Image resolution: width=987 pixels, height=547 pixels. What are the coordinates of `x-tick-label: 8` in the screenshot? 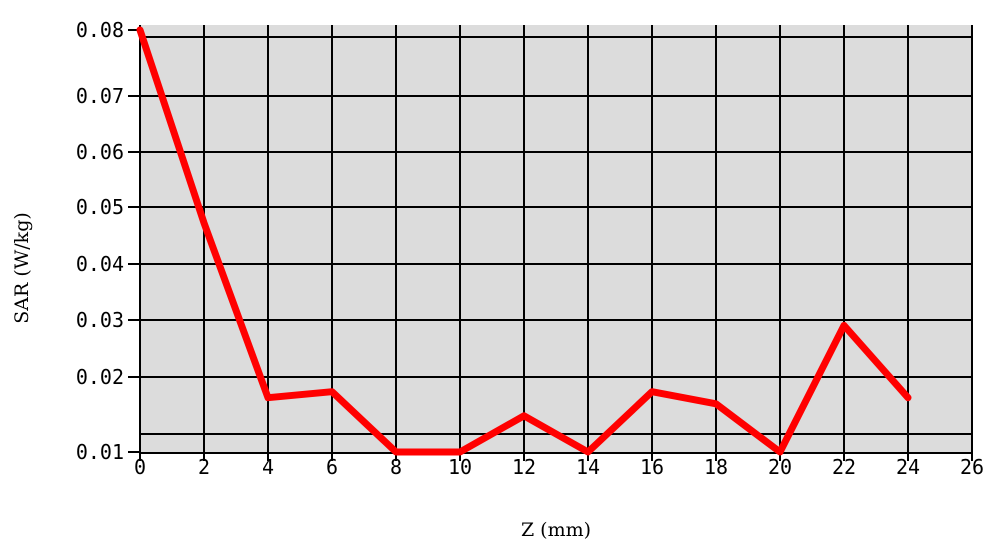 It's located at (396, 467).